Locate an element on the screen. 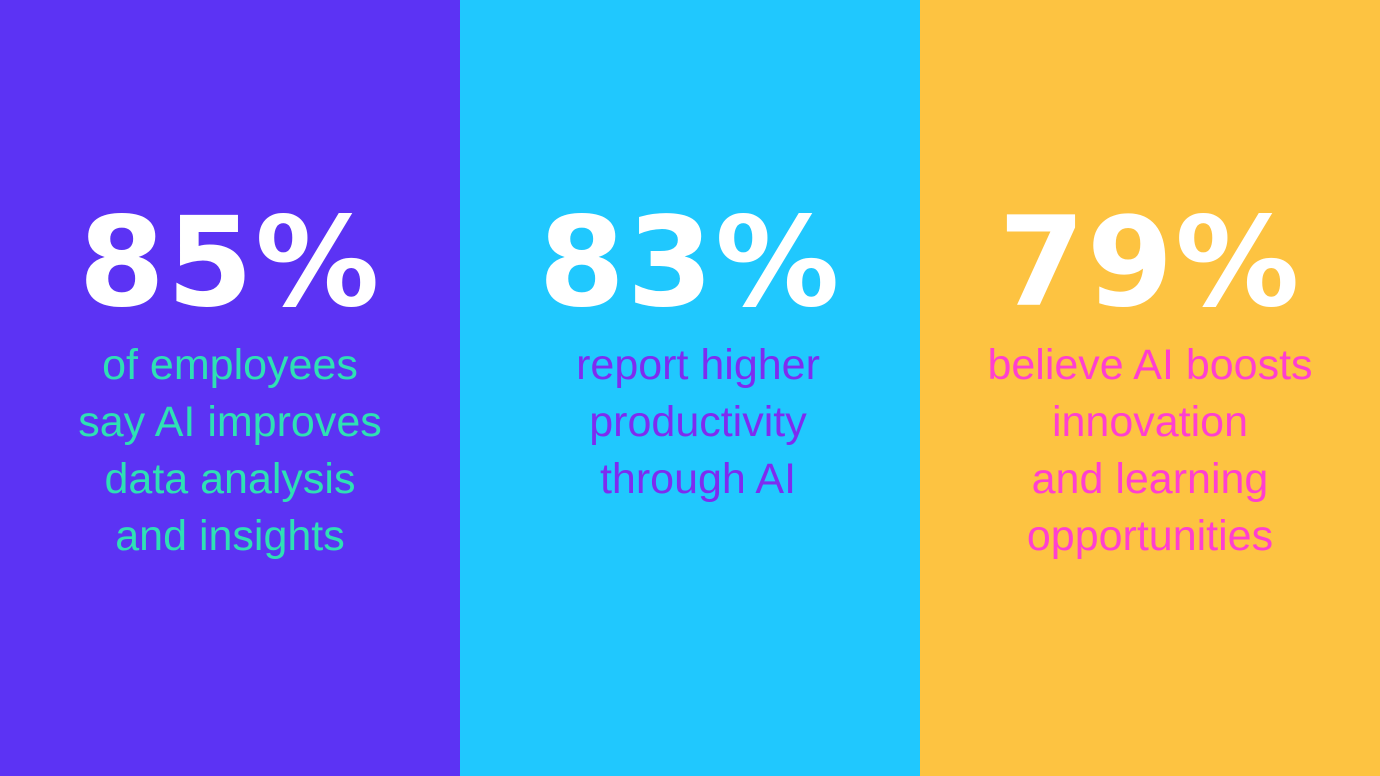  description-line: through AI is located at coordinates (698, 479).